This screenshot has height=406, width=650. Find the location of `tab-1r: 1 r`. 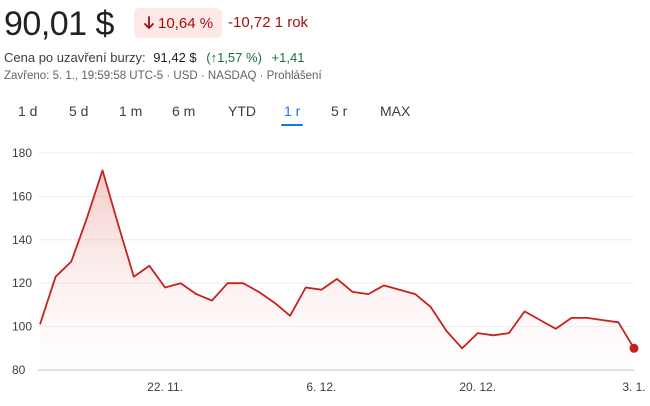

tab-1r: 1 r is located at coordinates (292, 114).